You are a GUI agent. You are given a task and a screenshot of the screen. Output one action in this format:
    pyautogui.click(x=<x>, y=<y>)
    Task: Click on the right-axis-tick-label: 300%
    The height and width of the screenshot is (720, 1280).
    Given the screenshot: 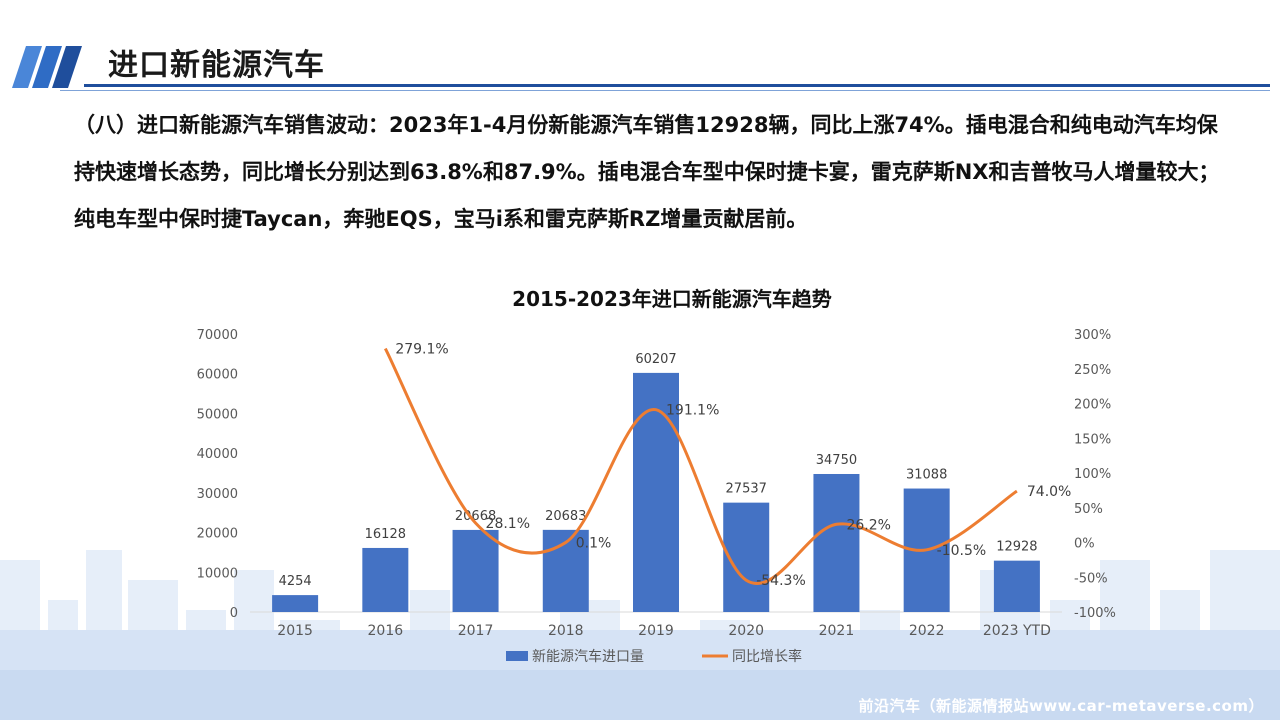 What is the action you would take?
    pyautogui.click(x=1092, y=335)
    